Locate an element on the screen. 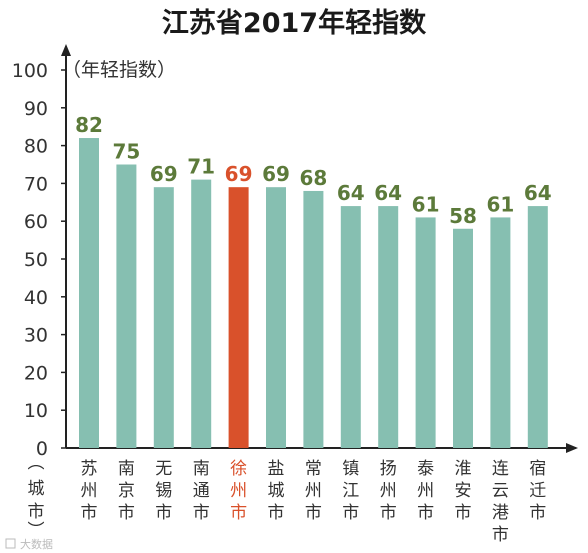  data-label: 75 is located at coordinates (126, 152).